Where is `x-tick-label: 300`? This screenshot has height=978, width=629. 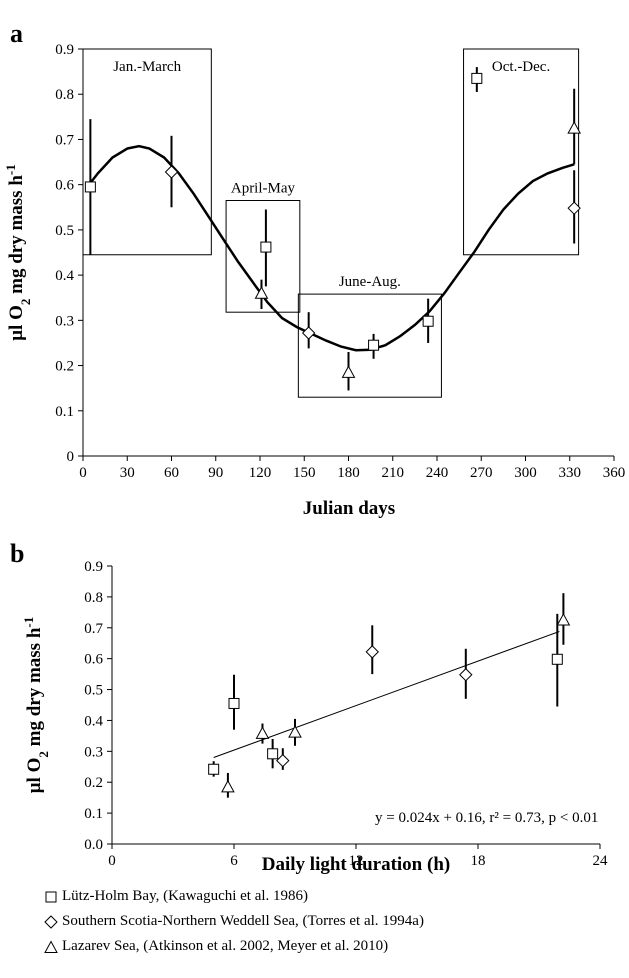
x-tick-label: 300 is located at coordinates (525, 473).